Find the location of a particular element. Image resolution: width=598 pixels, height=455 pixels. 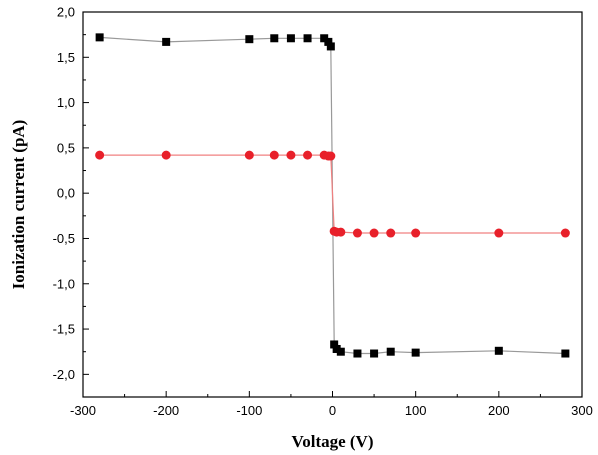

y-tick-label: 0,5 is located at coordinates (66, 147).